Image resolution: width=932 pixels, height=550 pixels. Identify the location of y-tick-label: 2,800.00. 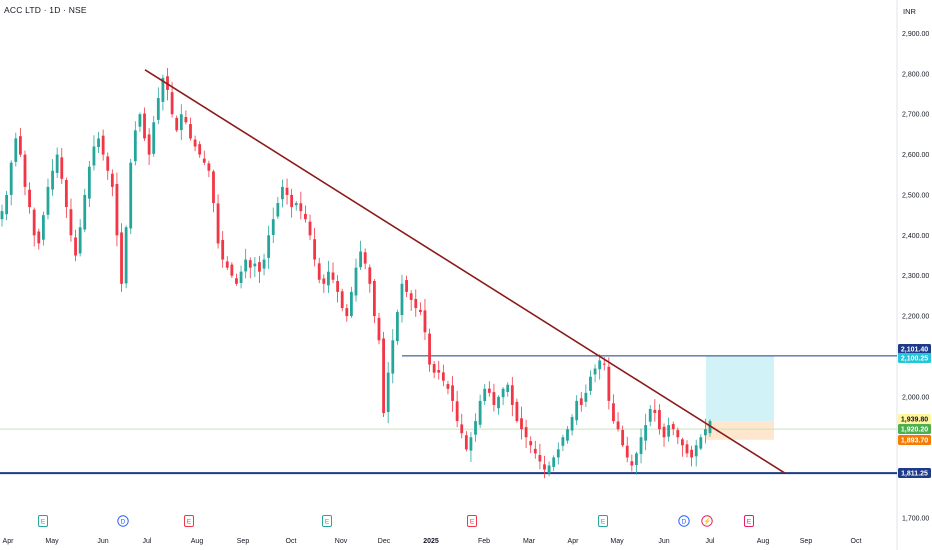
(915, 74).